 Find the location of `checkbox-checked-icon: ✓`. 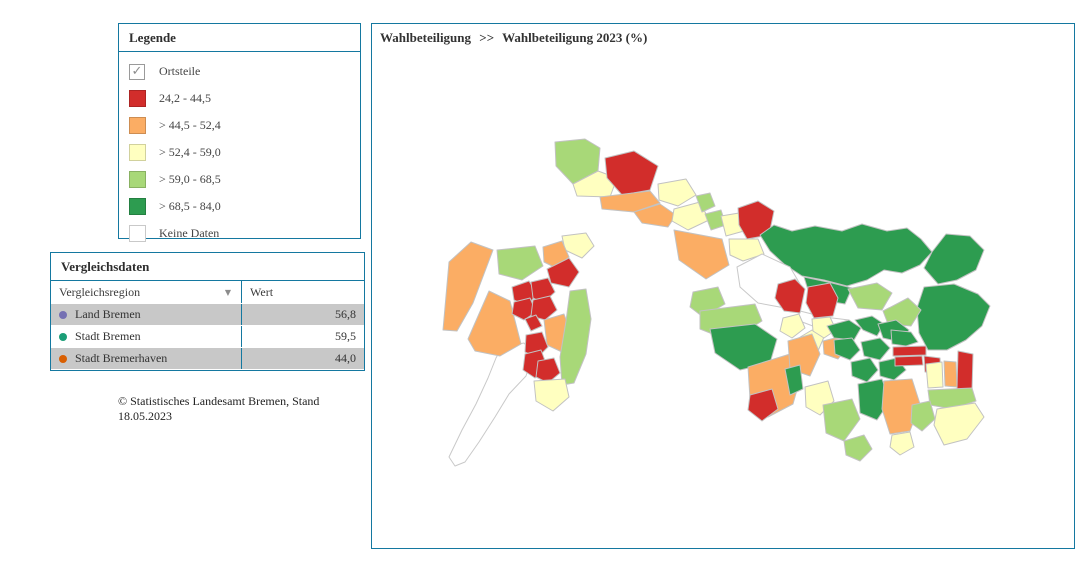

checkbox-checked-icon: ✓ is located at coordinates (137, 71).